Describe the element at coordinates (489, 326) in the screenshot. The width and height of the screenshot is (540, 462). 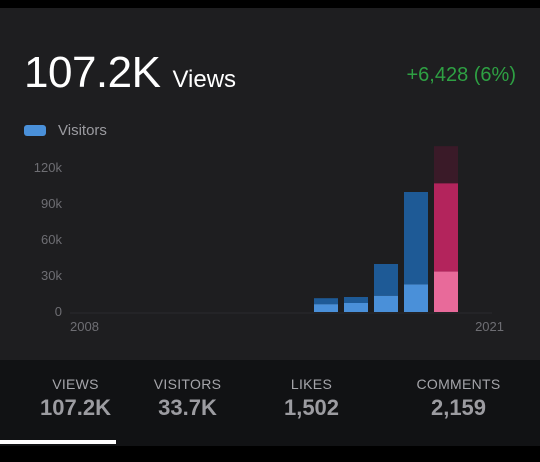
I see `x-tick-label: 2021` at that location.